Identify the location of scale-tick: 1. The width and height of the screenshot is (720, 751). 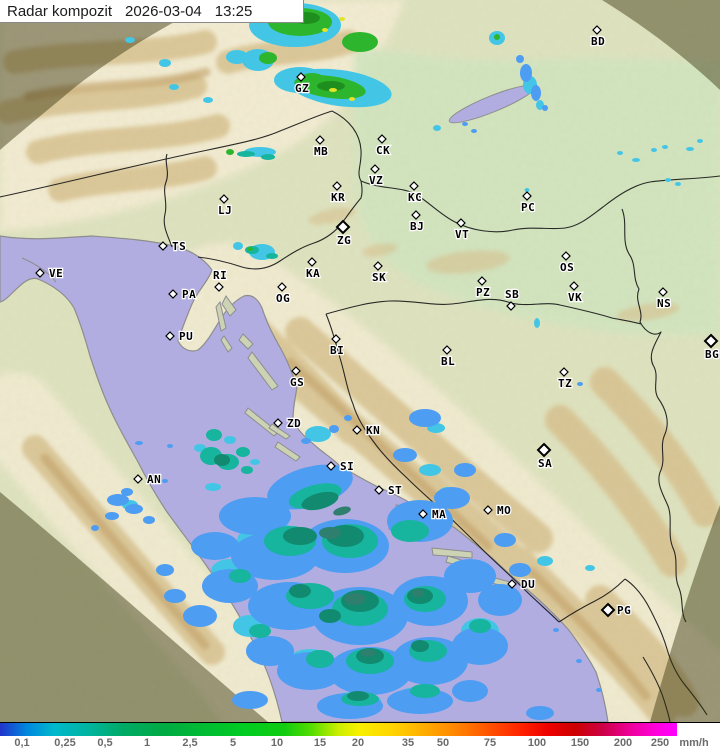
(147, 743).